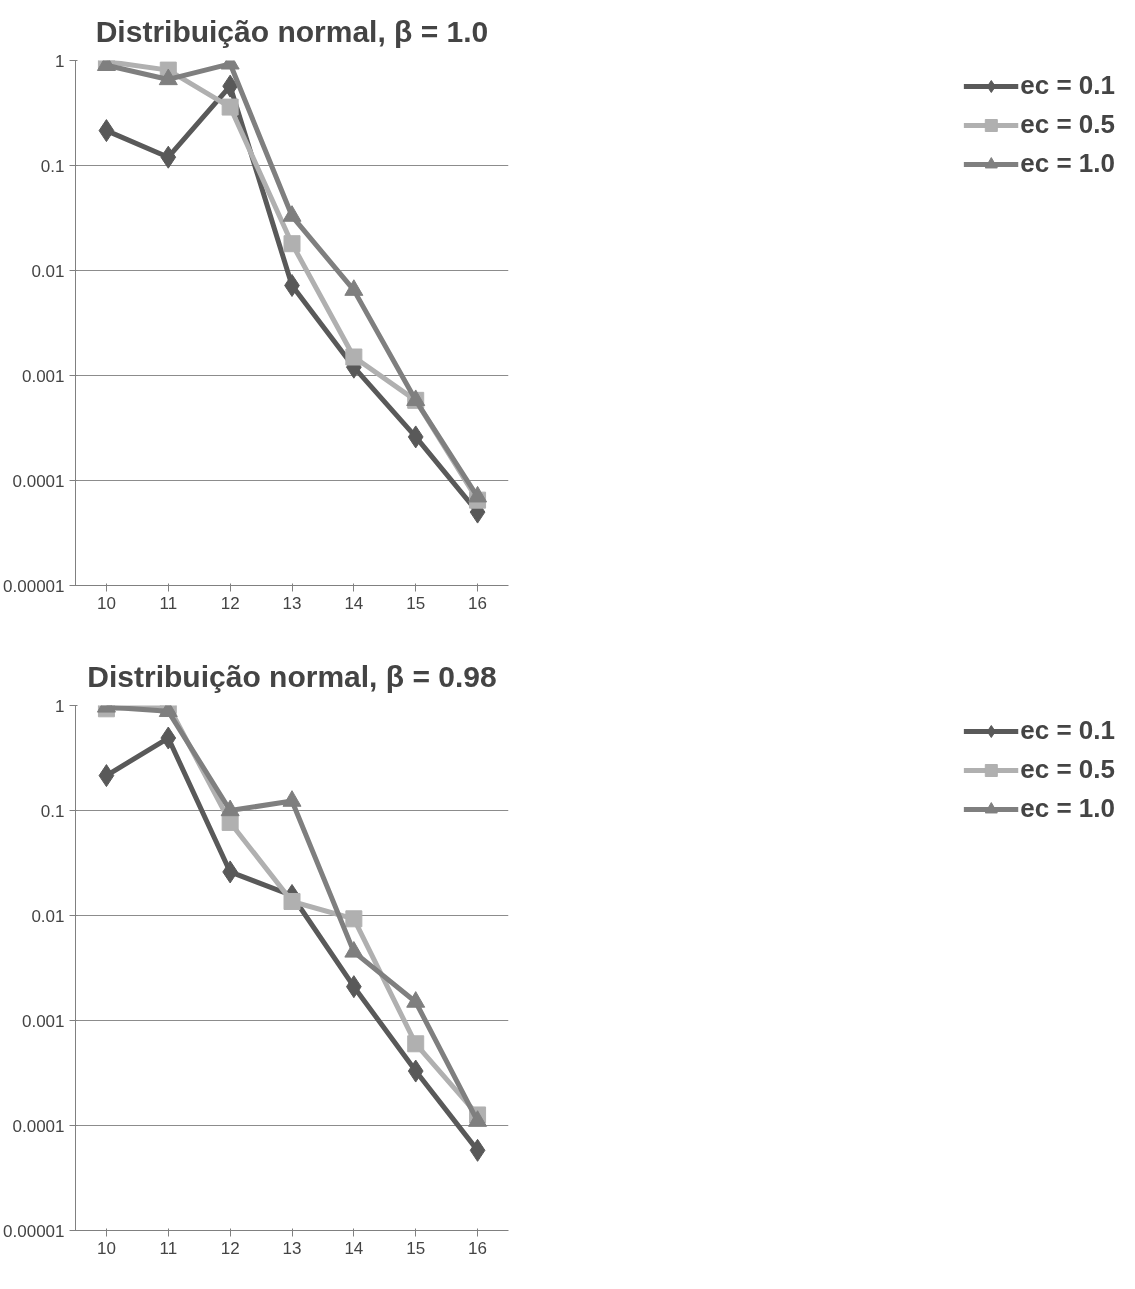  Describe the element at coordinates (292, 676) in the screenshot. I see `chart-title: Distribuição normal, β = 0.98` at that location.